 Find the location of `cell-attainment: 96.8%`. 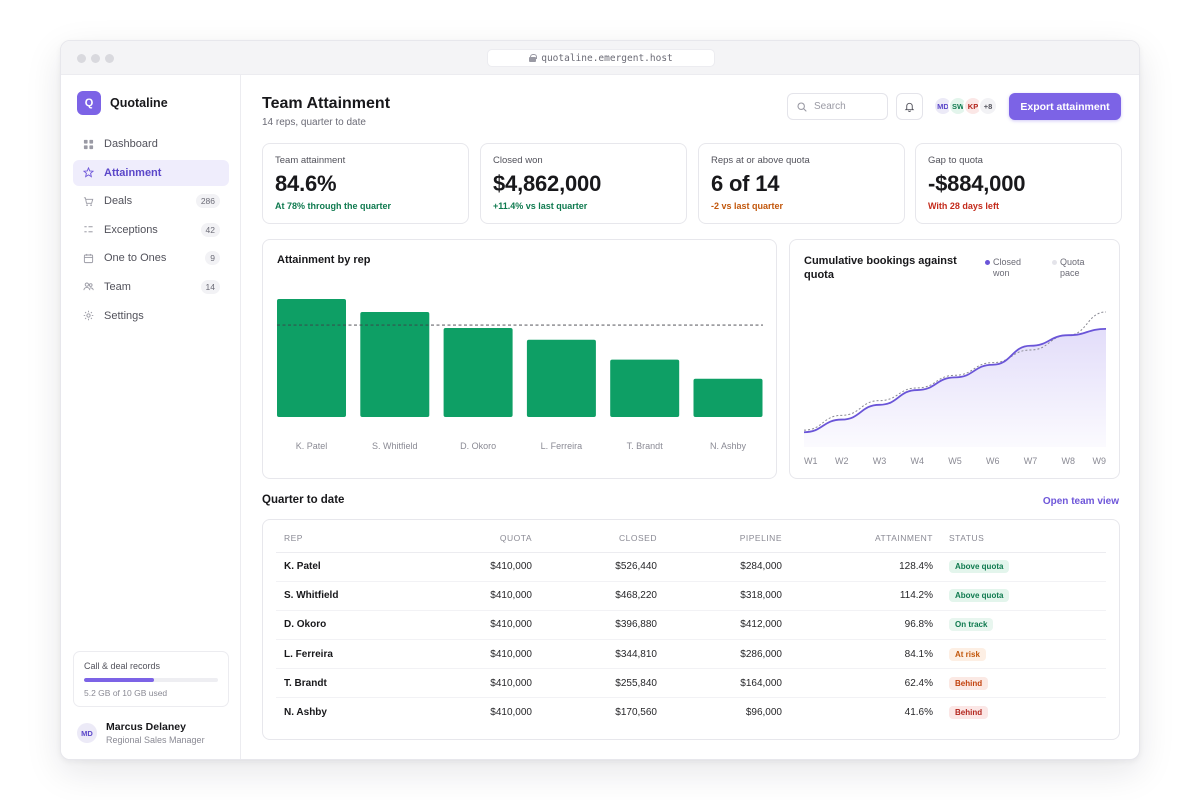

cell-attainment: 96.8% is located at coordinates (857, 625).